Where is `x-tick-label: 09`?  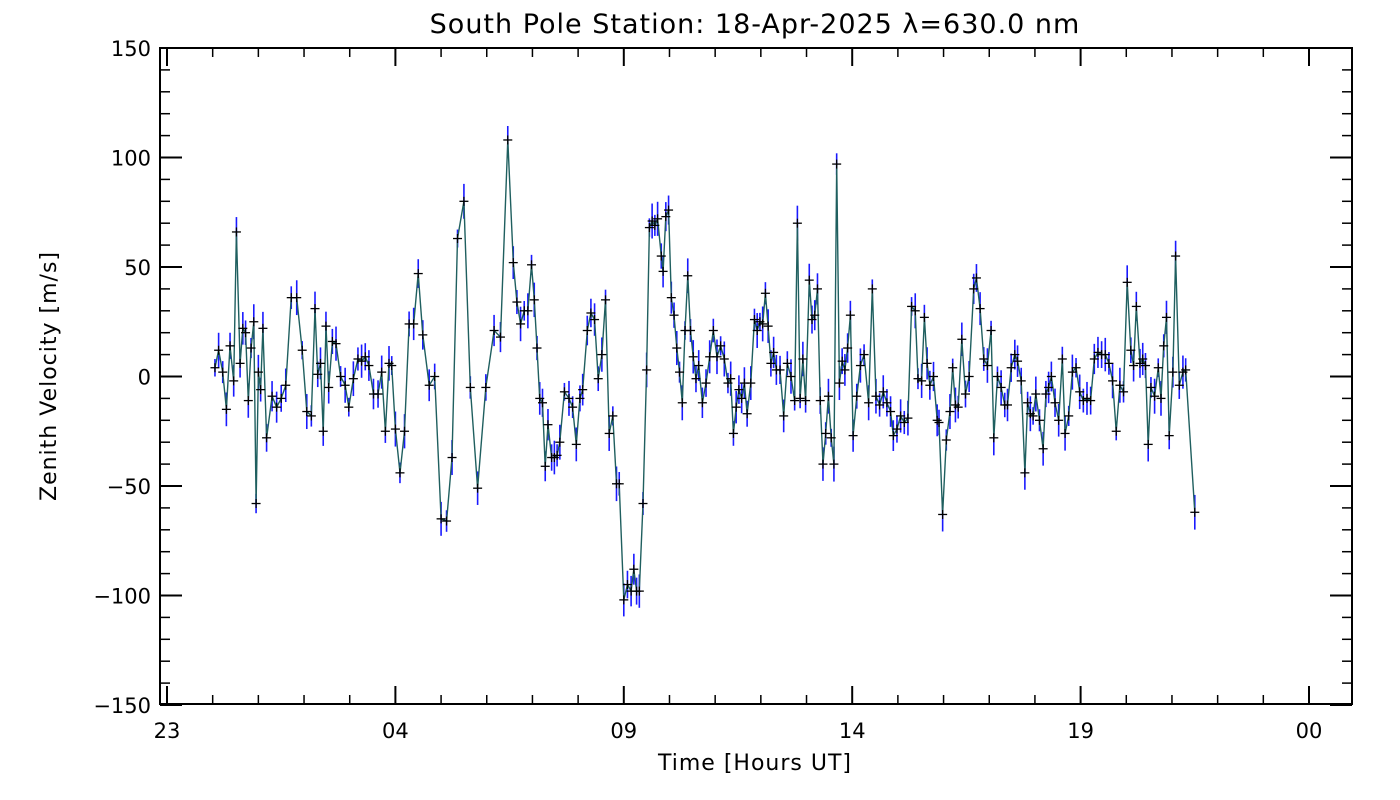 x-tick-label: 09 is located at coordinates (623, 731).